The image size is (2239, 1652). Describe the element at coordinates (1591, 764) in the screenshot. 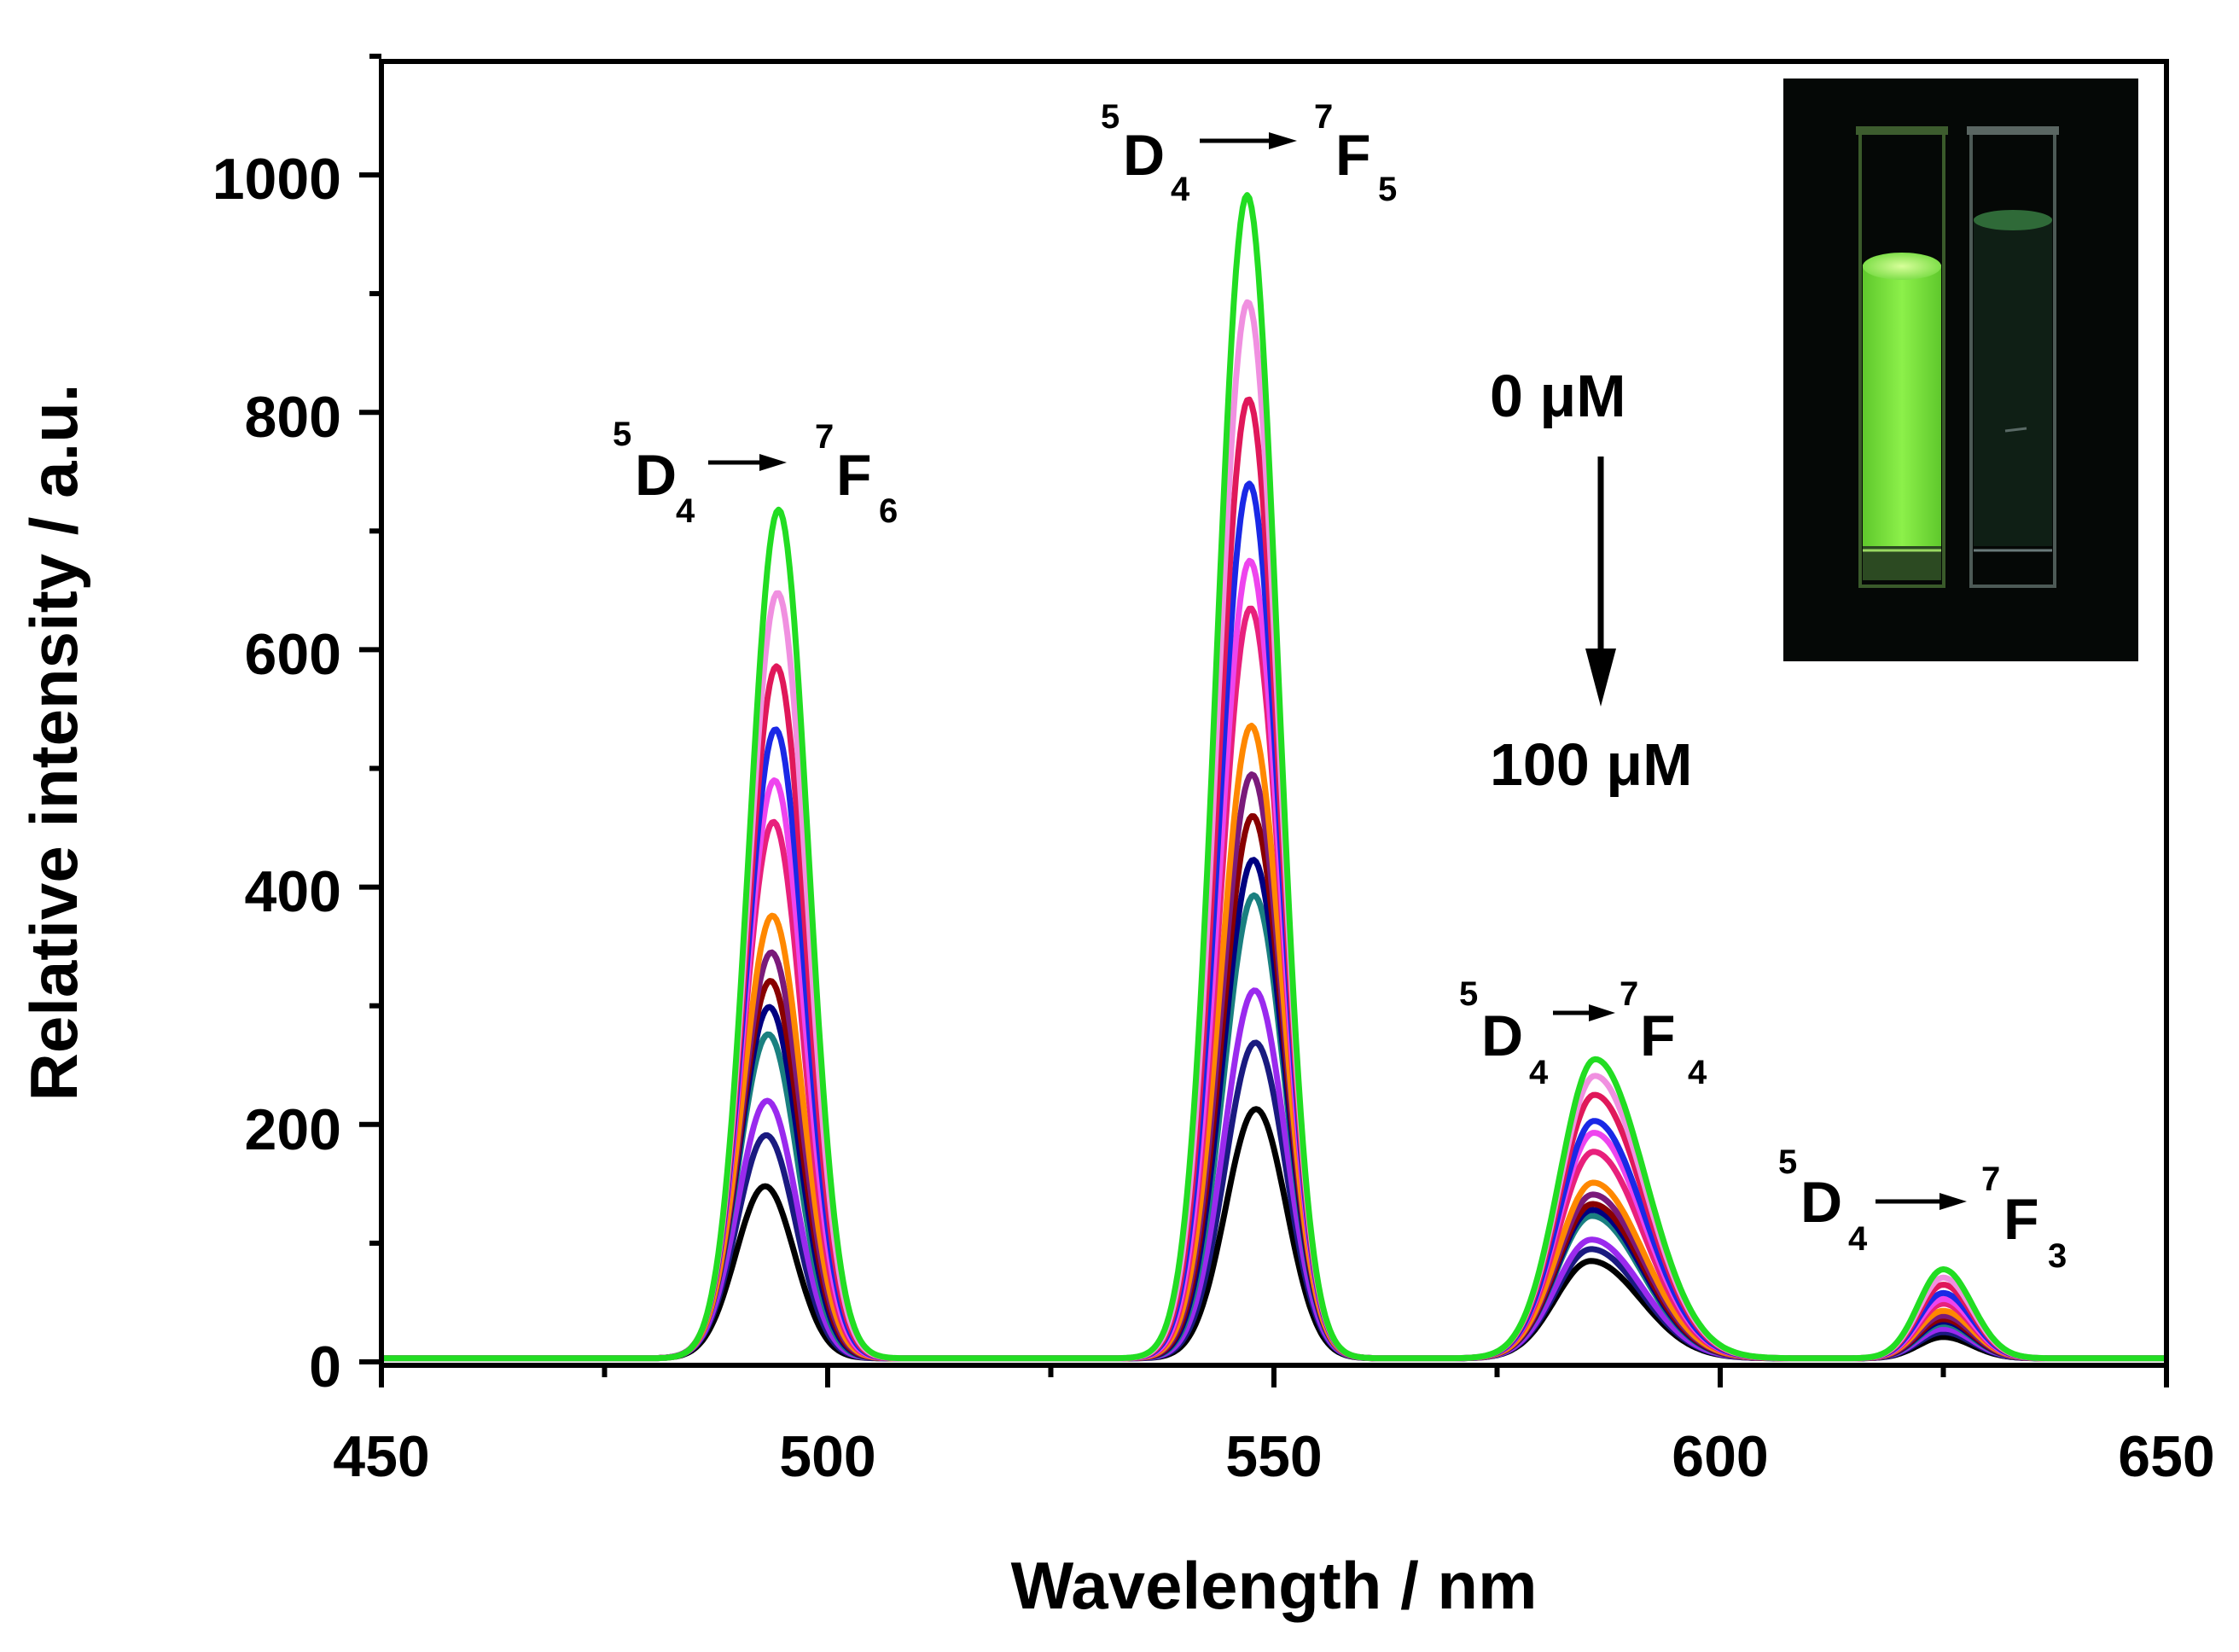

I see `concentration-end-label: 100 μM` at that location.